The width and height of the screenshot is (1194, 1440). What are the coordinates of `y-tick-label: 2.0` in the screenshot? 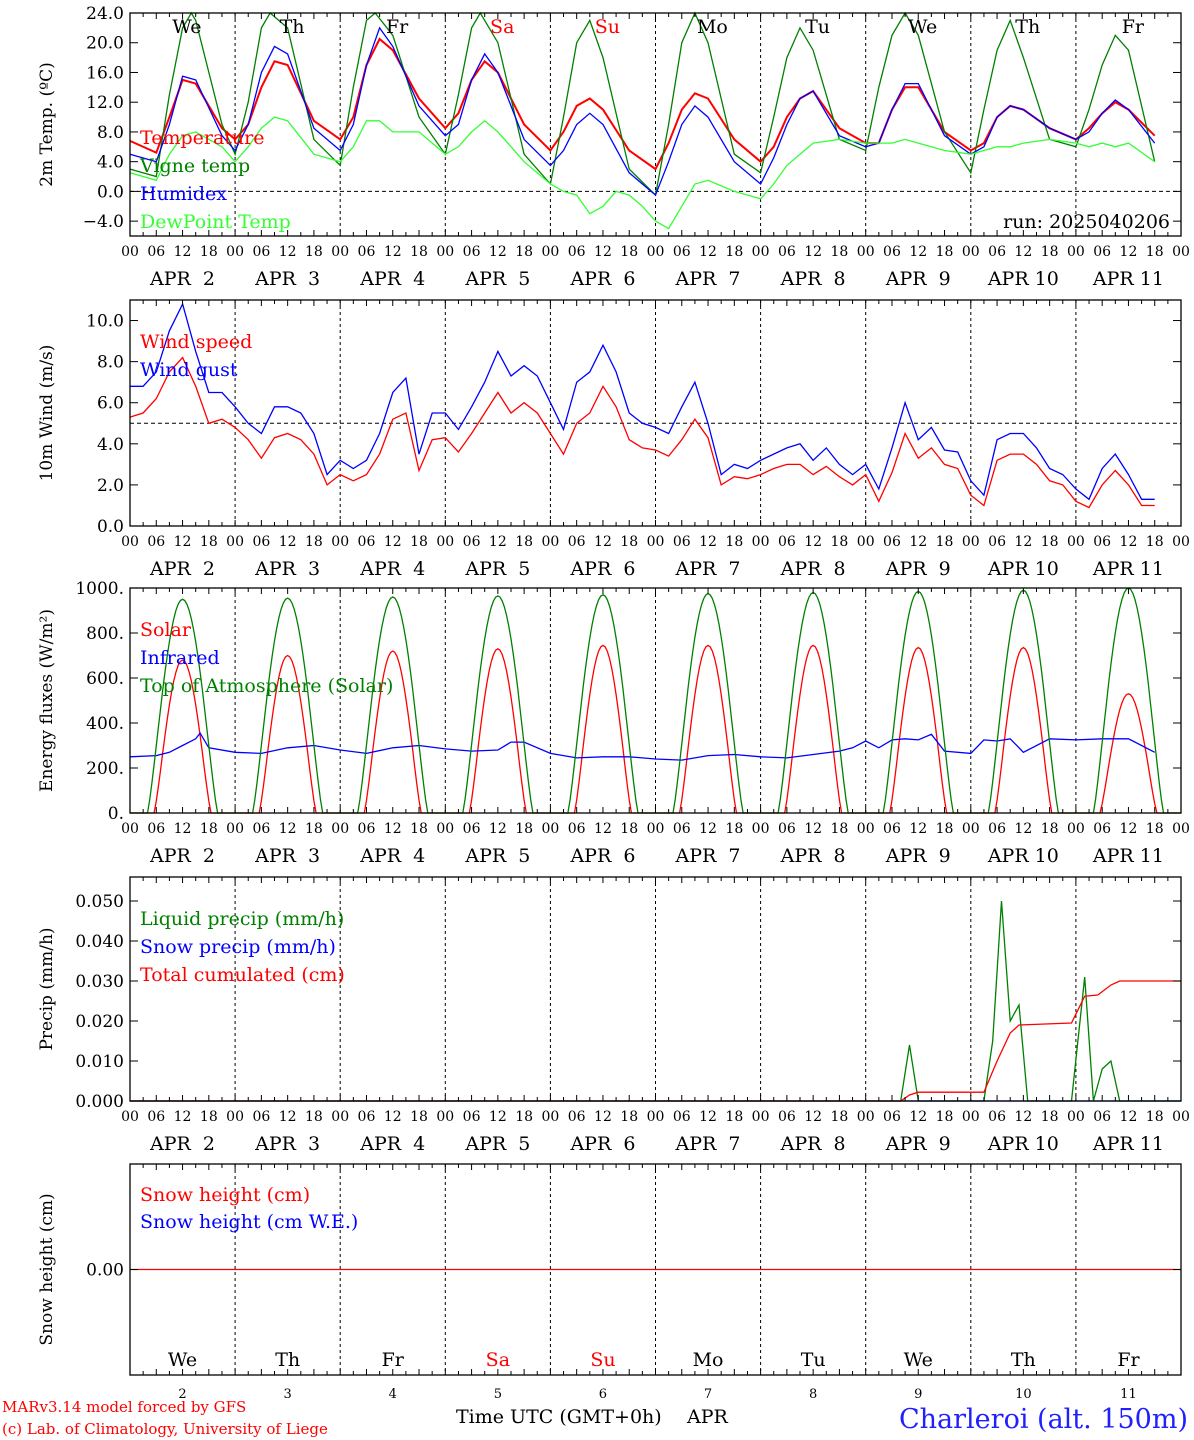 It's located at (110, 486).